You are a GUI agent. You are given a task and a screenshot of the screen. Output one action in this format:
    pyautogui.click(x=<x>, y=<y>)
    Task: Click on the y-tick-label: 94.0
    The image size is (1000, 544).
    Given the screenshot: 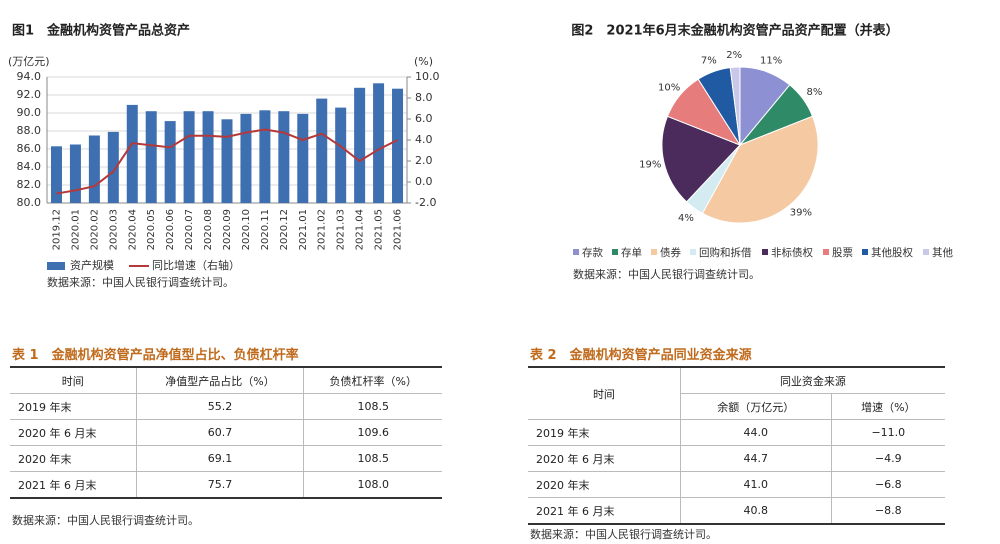 What is the action you would take?
    pyautogui.click(x=29, y=76)
    